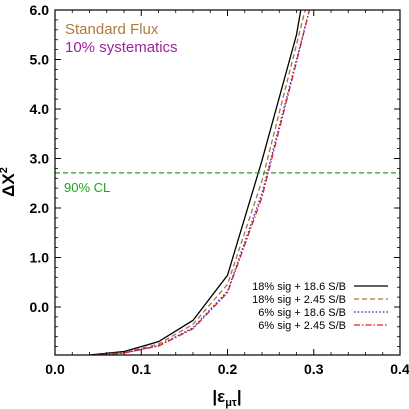 This screenshot has width=409, height=409. Describe the element at coordinates (55, 369) in the screenshot. I see `x-tick-label: 0.0` at that location.